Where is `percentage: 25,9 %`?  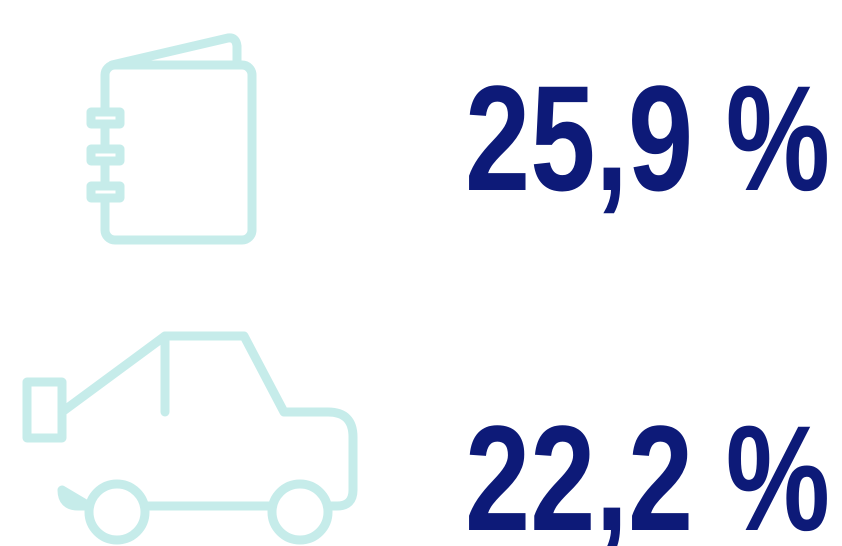 percentage: 25,9 % is located at coordinates (647, 138).